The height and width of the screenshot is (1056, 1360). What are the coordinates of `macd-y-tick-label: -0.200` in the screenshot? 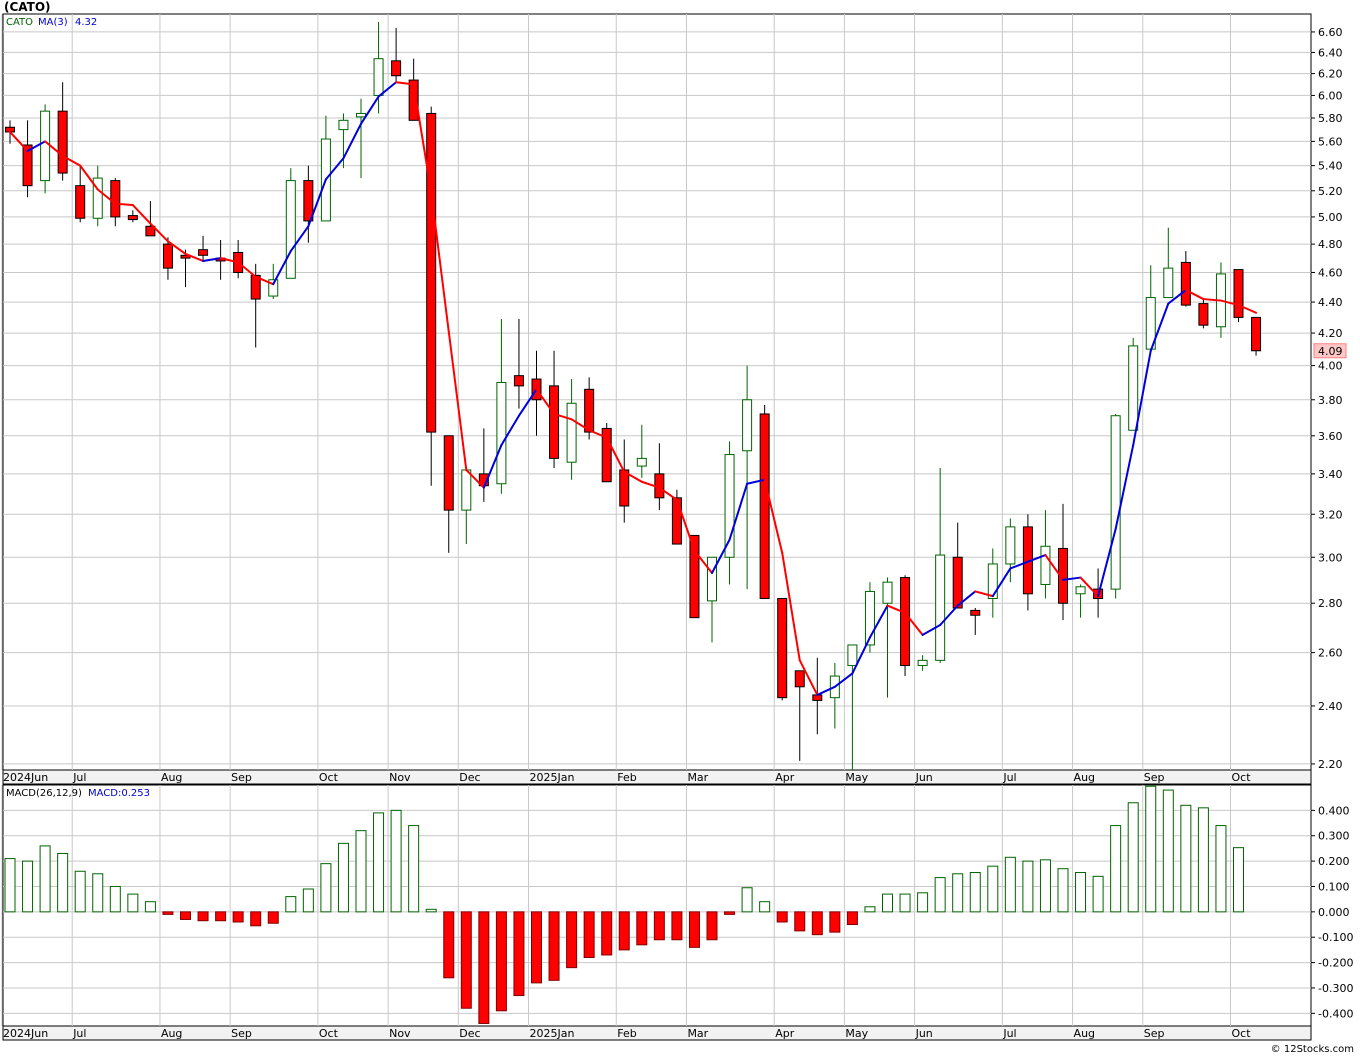 It's located at (1335, 963).